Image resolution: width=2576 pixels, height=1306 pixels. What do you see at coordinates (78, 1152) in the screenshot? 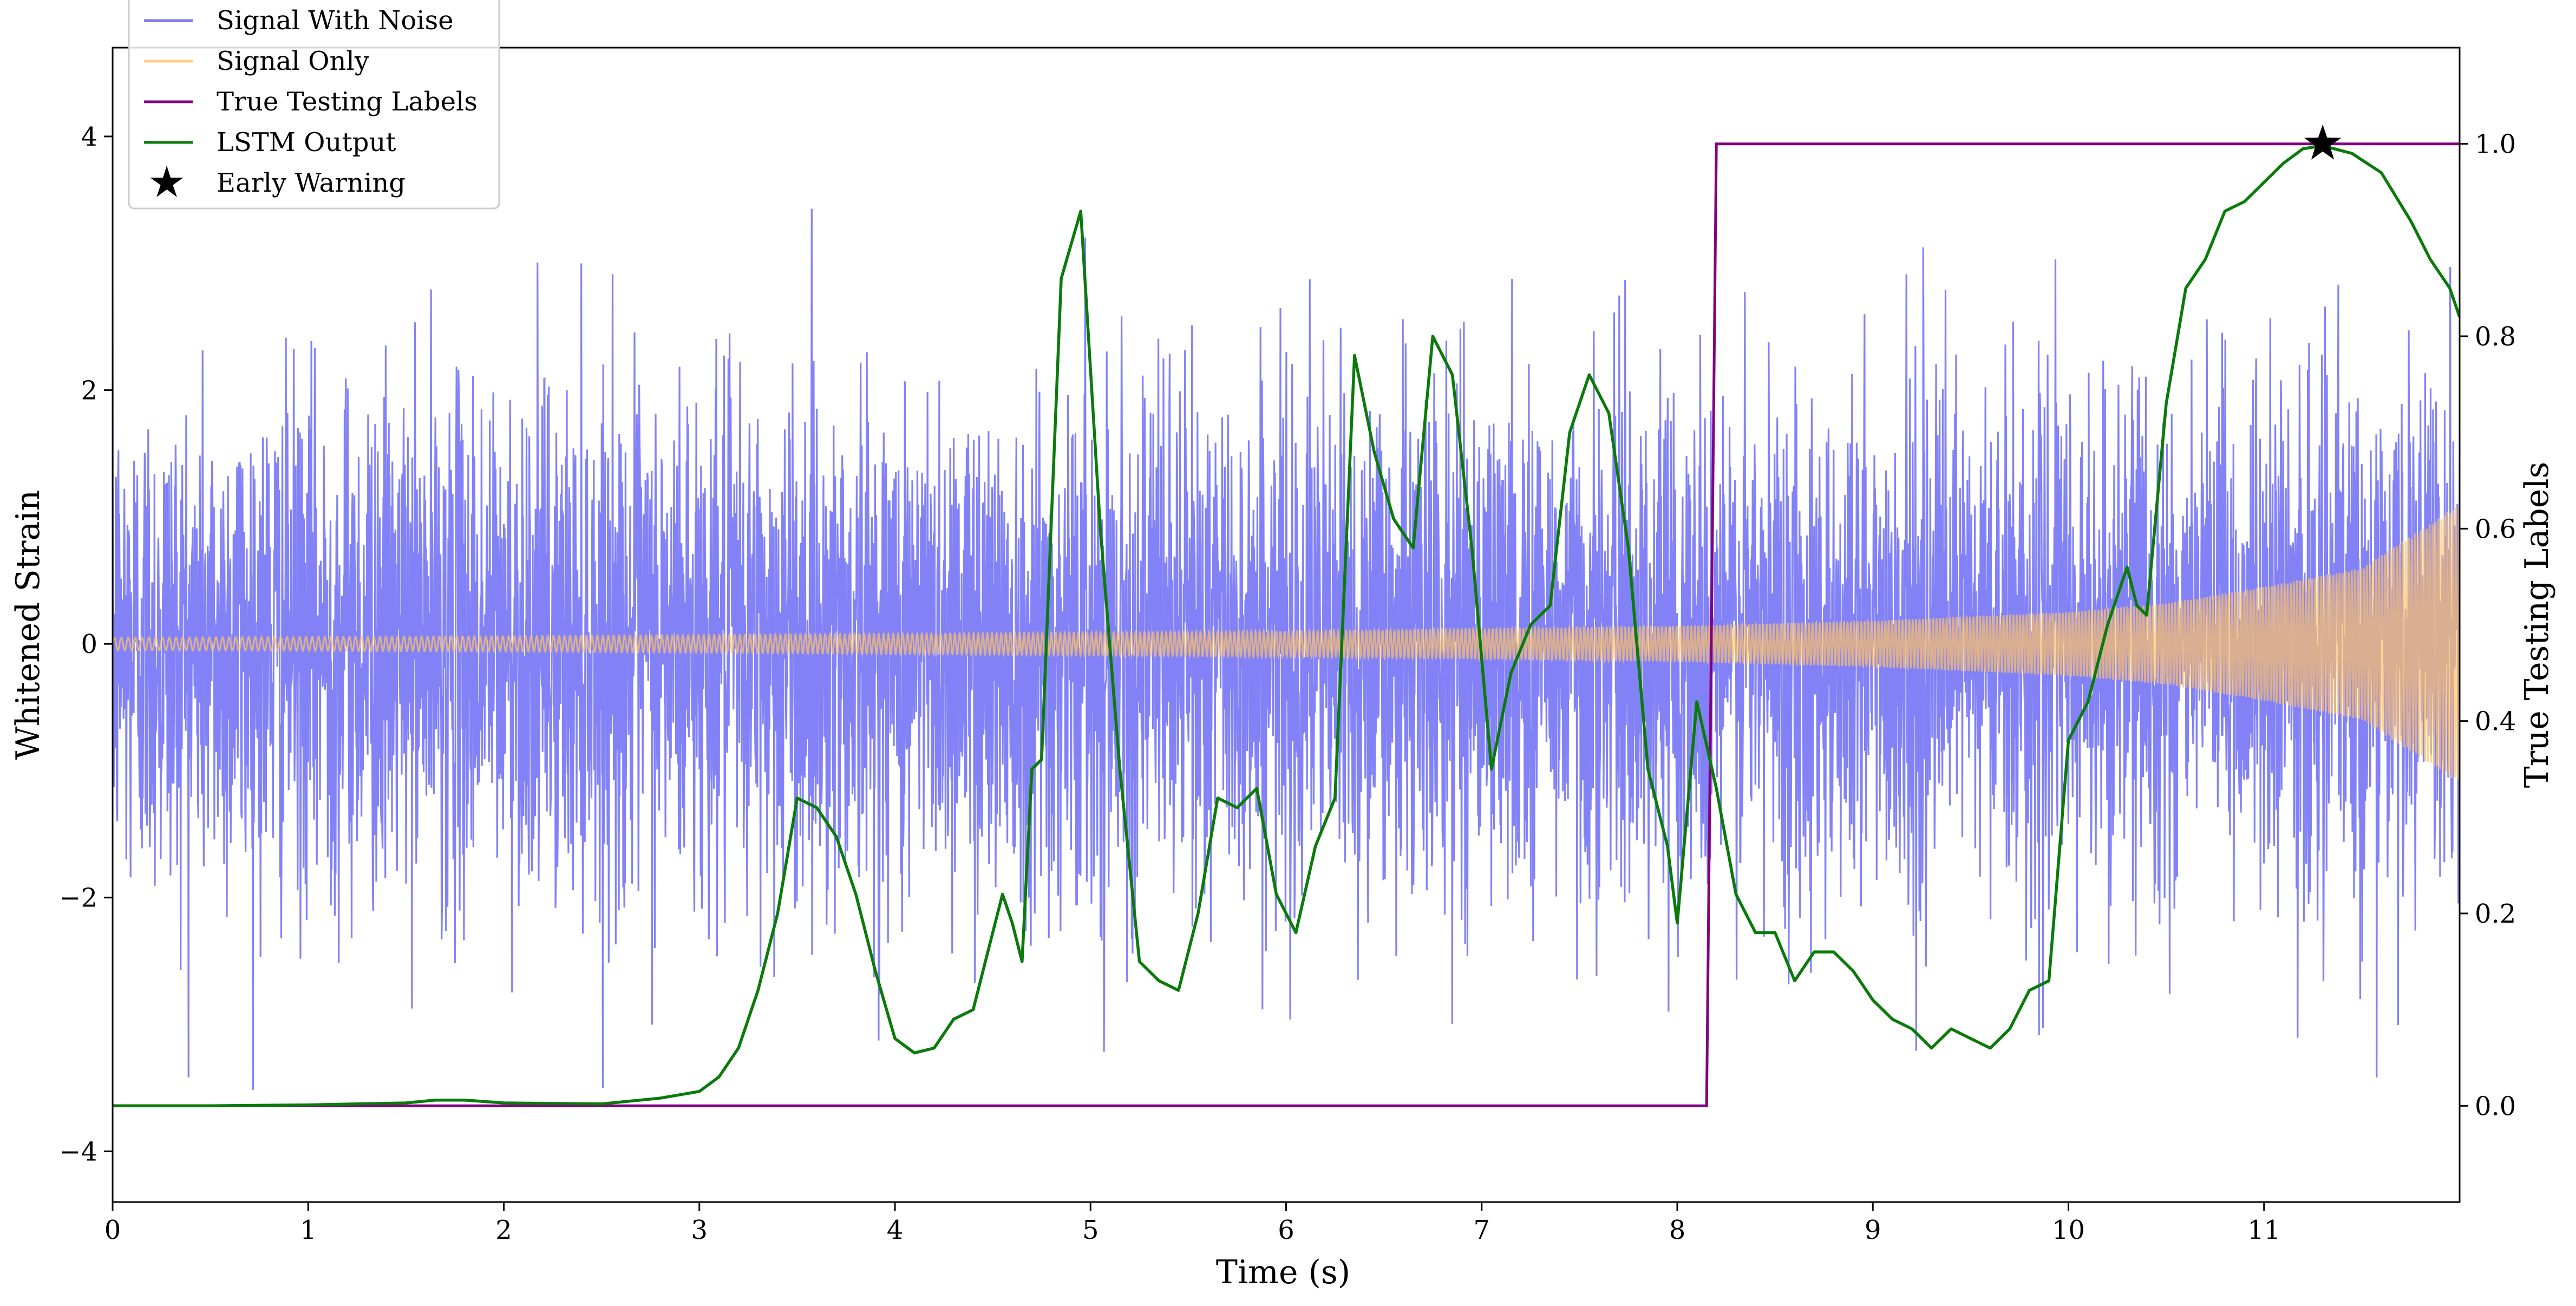
I see `y-left-tick-label: −4` at bounding box center [78, 1152].